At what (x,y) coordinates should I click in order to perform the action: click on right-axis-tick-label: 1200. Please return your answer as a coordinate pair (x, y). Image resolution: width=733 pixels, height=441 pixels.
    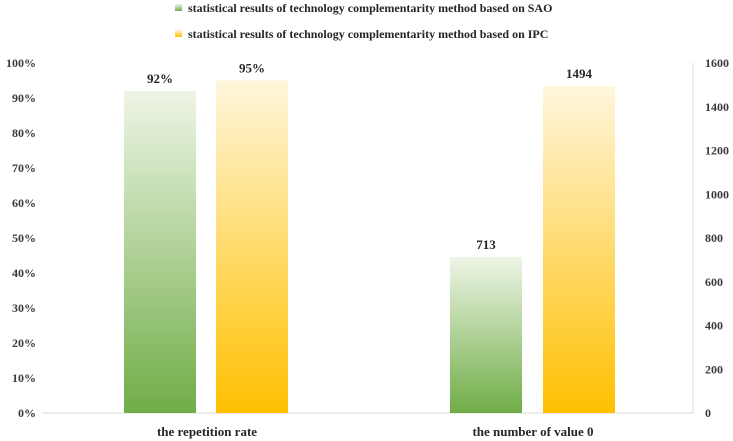
    Looking at the image, I should click on (717, 151).